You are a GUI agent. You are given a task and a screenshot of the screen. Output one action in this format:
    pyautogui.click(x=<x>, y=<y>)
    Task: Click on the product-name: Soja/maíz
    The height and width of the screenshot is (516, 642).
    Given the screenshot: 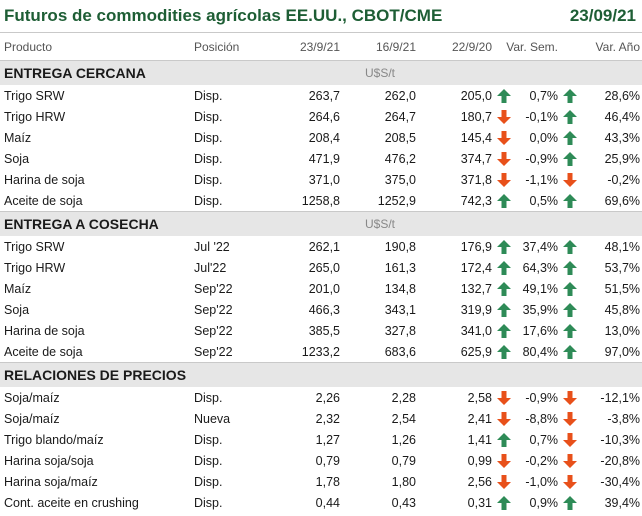 What is the action you would take?
    pyautogui.click(x=32, y=397)
    